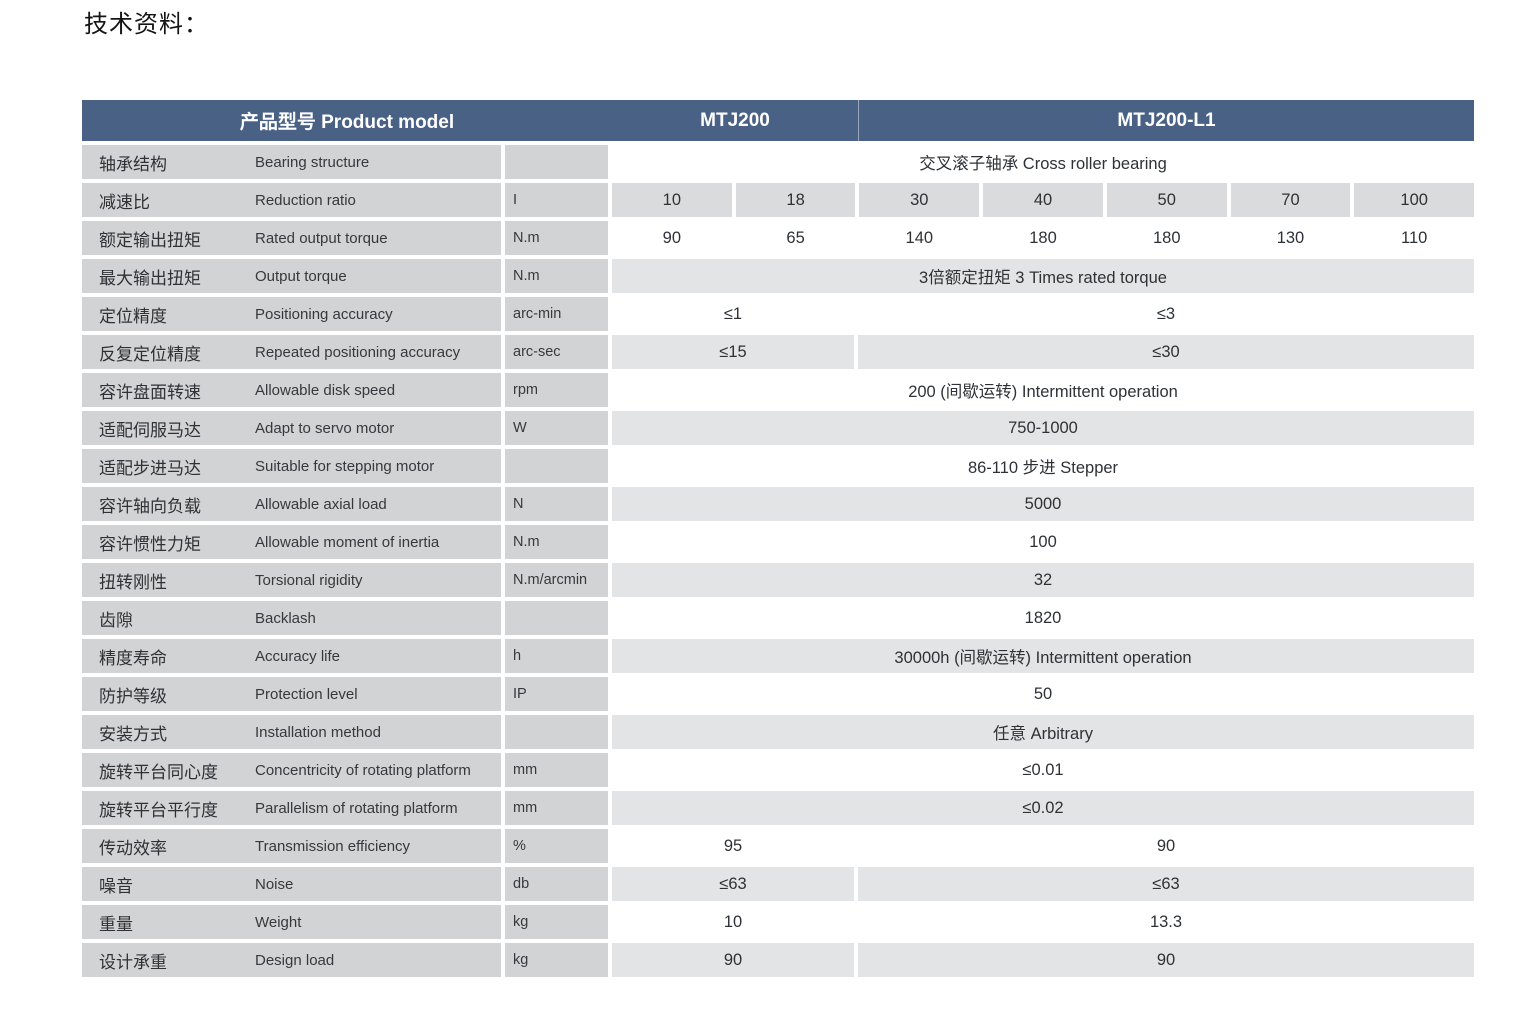 The width and height of the screenshot is (1523, 1023). What do you see at coordinates (298, 656) in the screenshot?
I see `label-en: Accuracy life` at bounding box center [298, 656].